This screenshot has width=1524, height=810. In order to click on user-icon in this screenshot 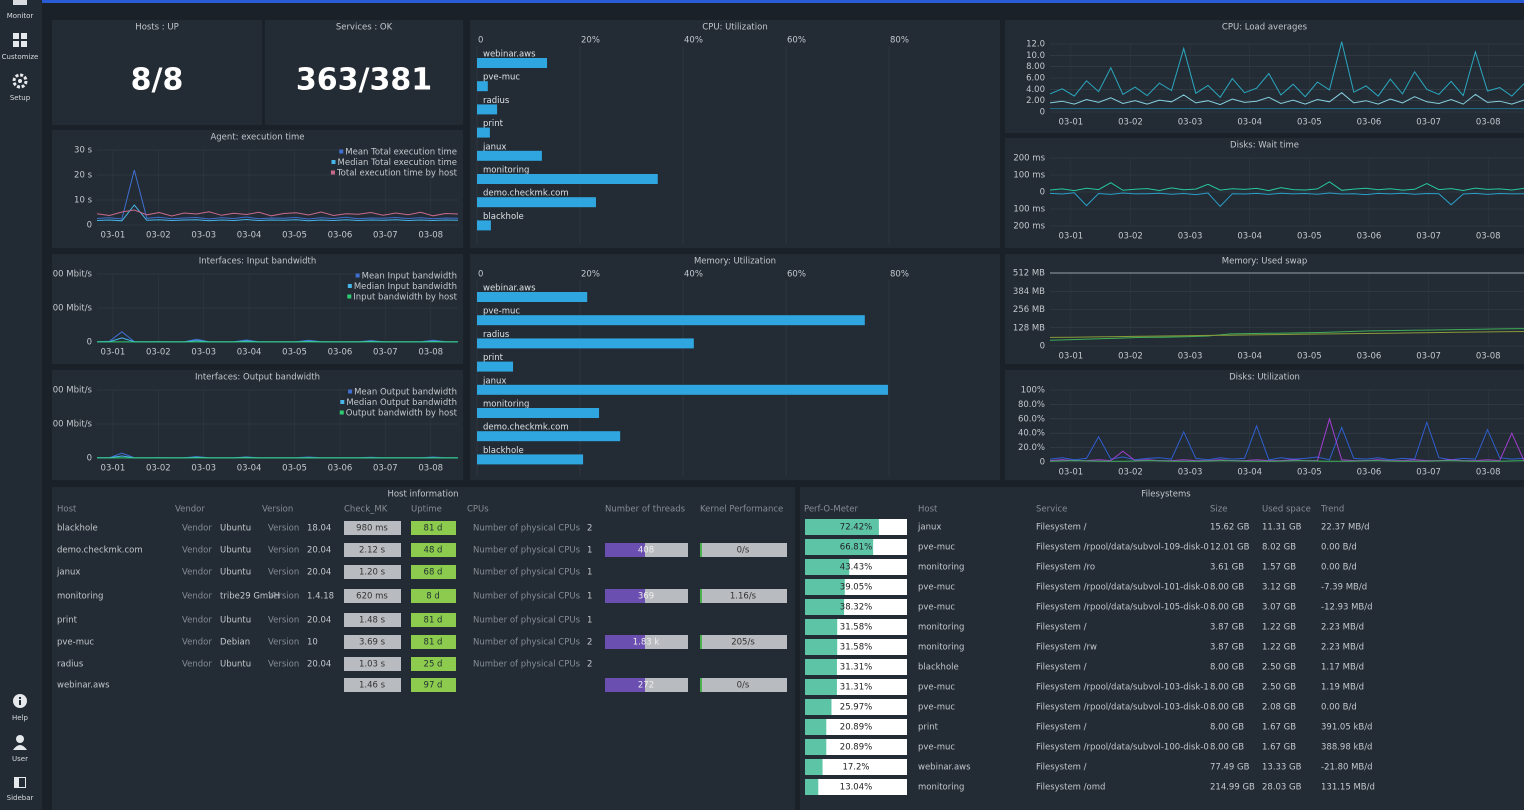, I will do `click(20, 742)`.